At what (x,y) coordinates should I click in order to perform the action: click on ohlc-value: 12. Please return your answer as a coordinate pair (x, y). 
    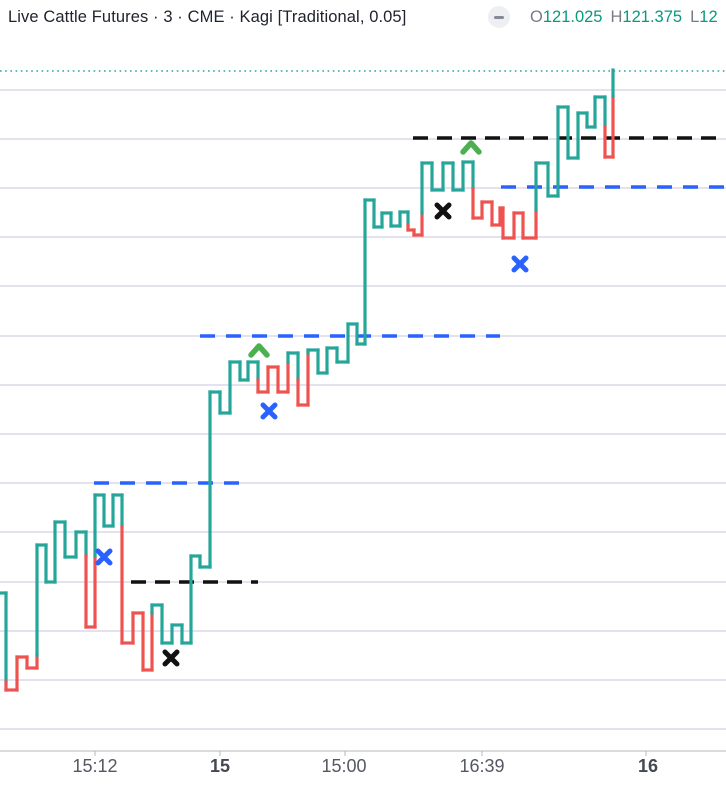
    Looking at the image, I should click on (708, 17).